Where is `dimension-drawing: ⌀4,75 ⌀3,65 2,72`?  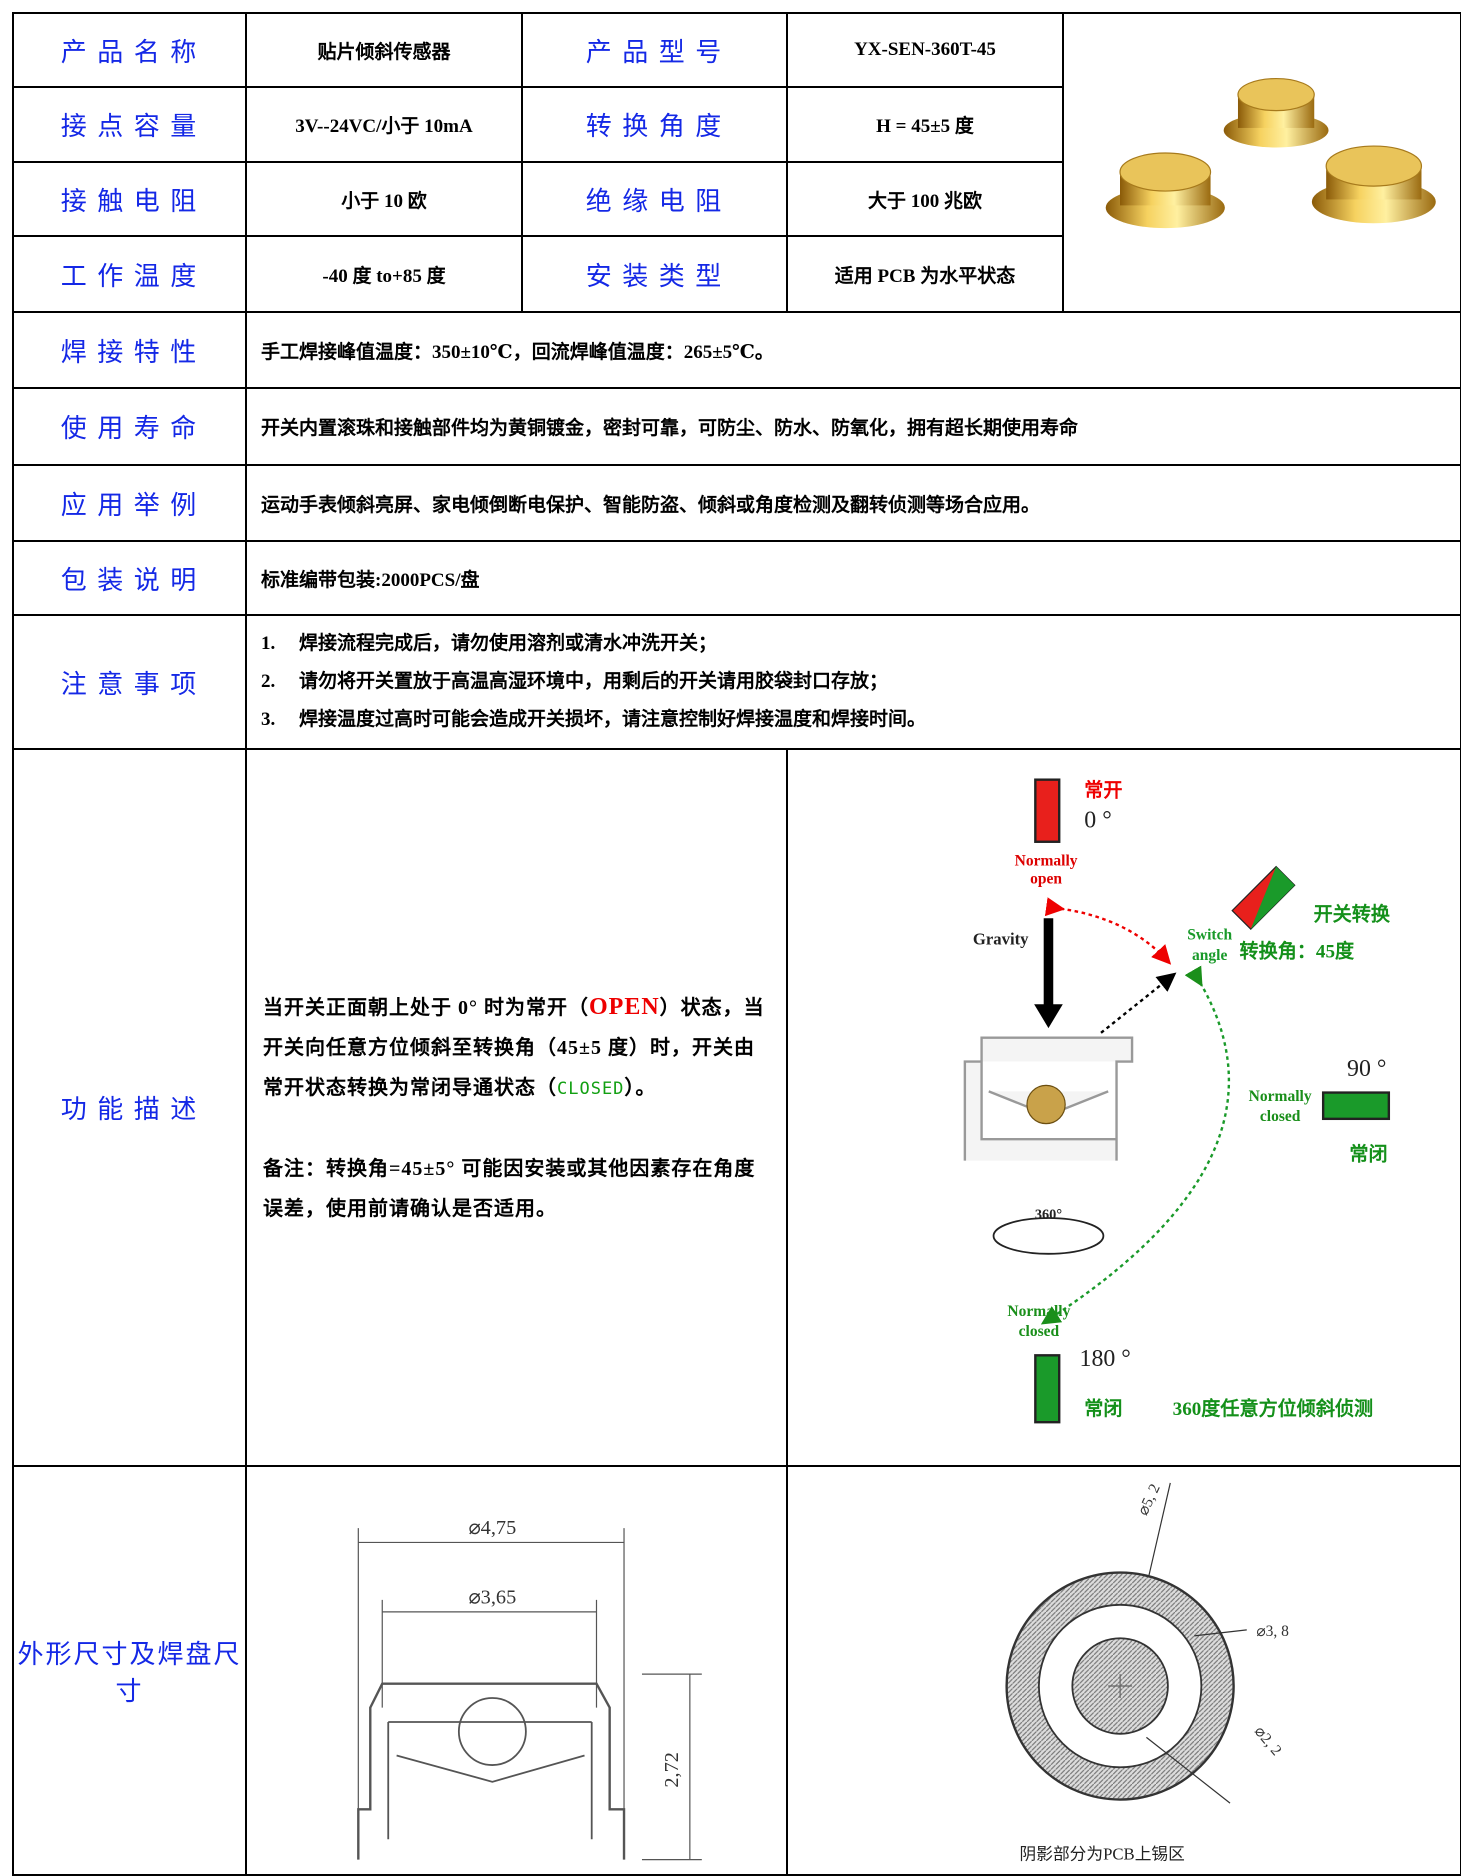
dimension-drawing: ⌀4,75 ⌀3,65 2,72 is located at coordinates (529, 1689).